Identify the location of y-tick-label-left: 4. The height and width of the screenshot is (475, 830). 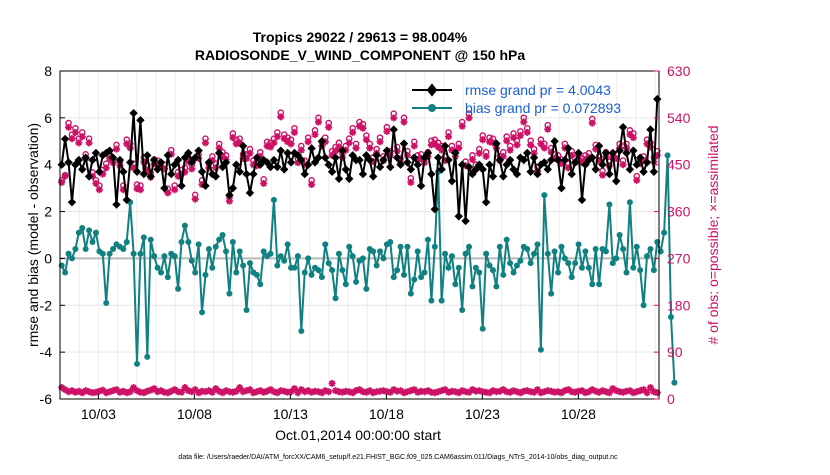
(48, 165).